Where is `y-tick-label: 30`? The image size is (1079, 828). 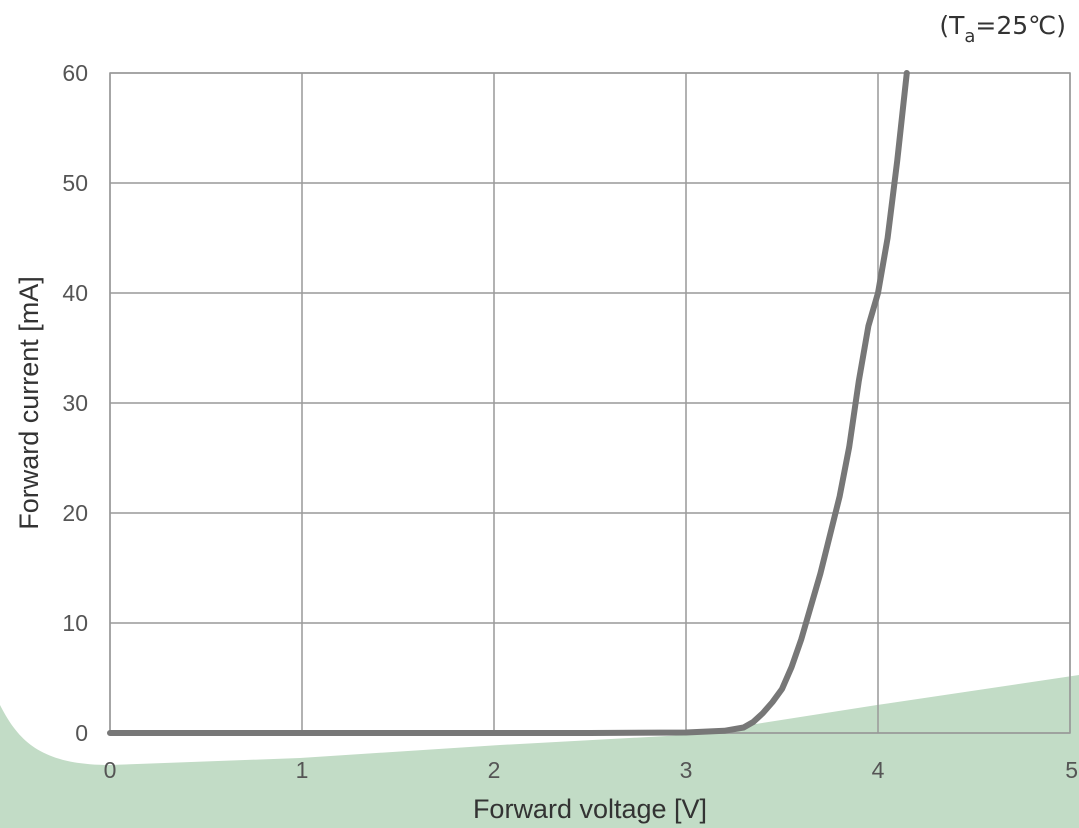
y-tick-label: 30 is located at coordinates (75, 403).